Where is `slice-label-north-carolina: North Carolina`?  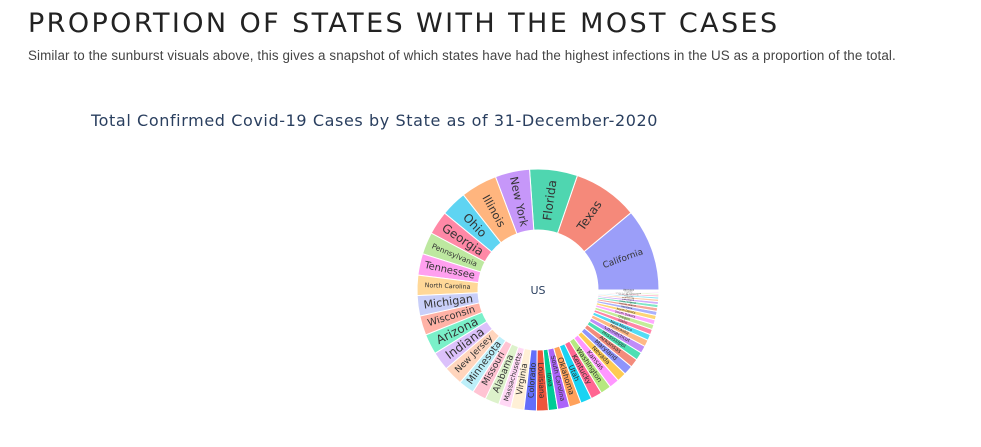 slice-label-north-carolina: North Carolina is located at coordinates (448, 286).